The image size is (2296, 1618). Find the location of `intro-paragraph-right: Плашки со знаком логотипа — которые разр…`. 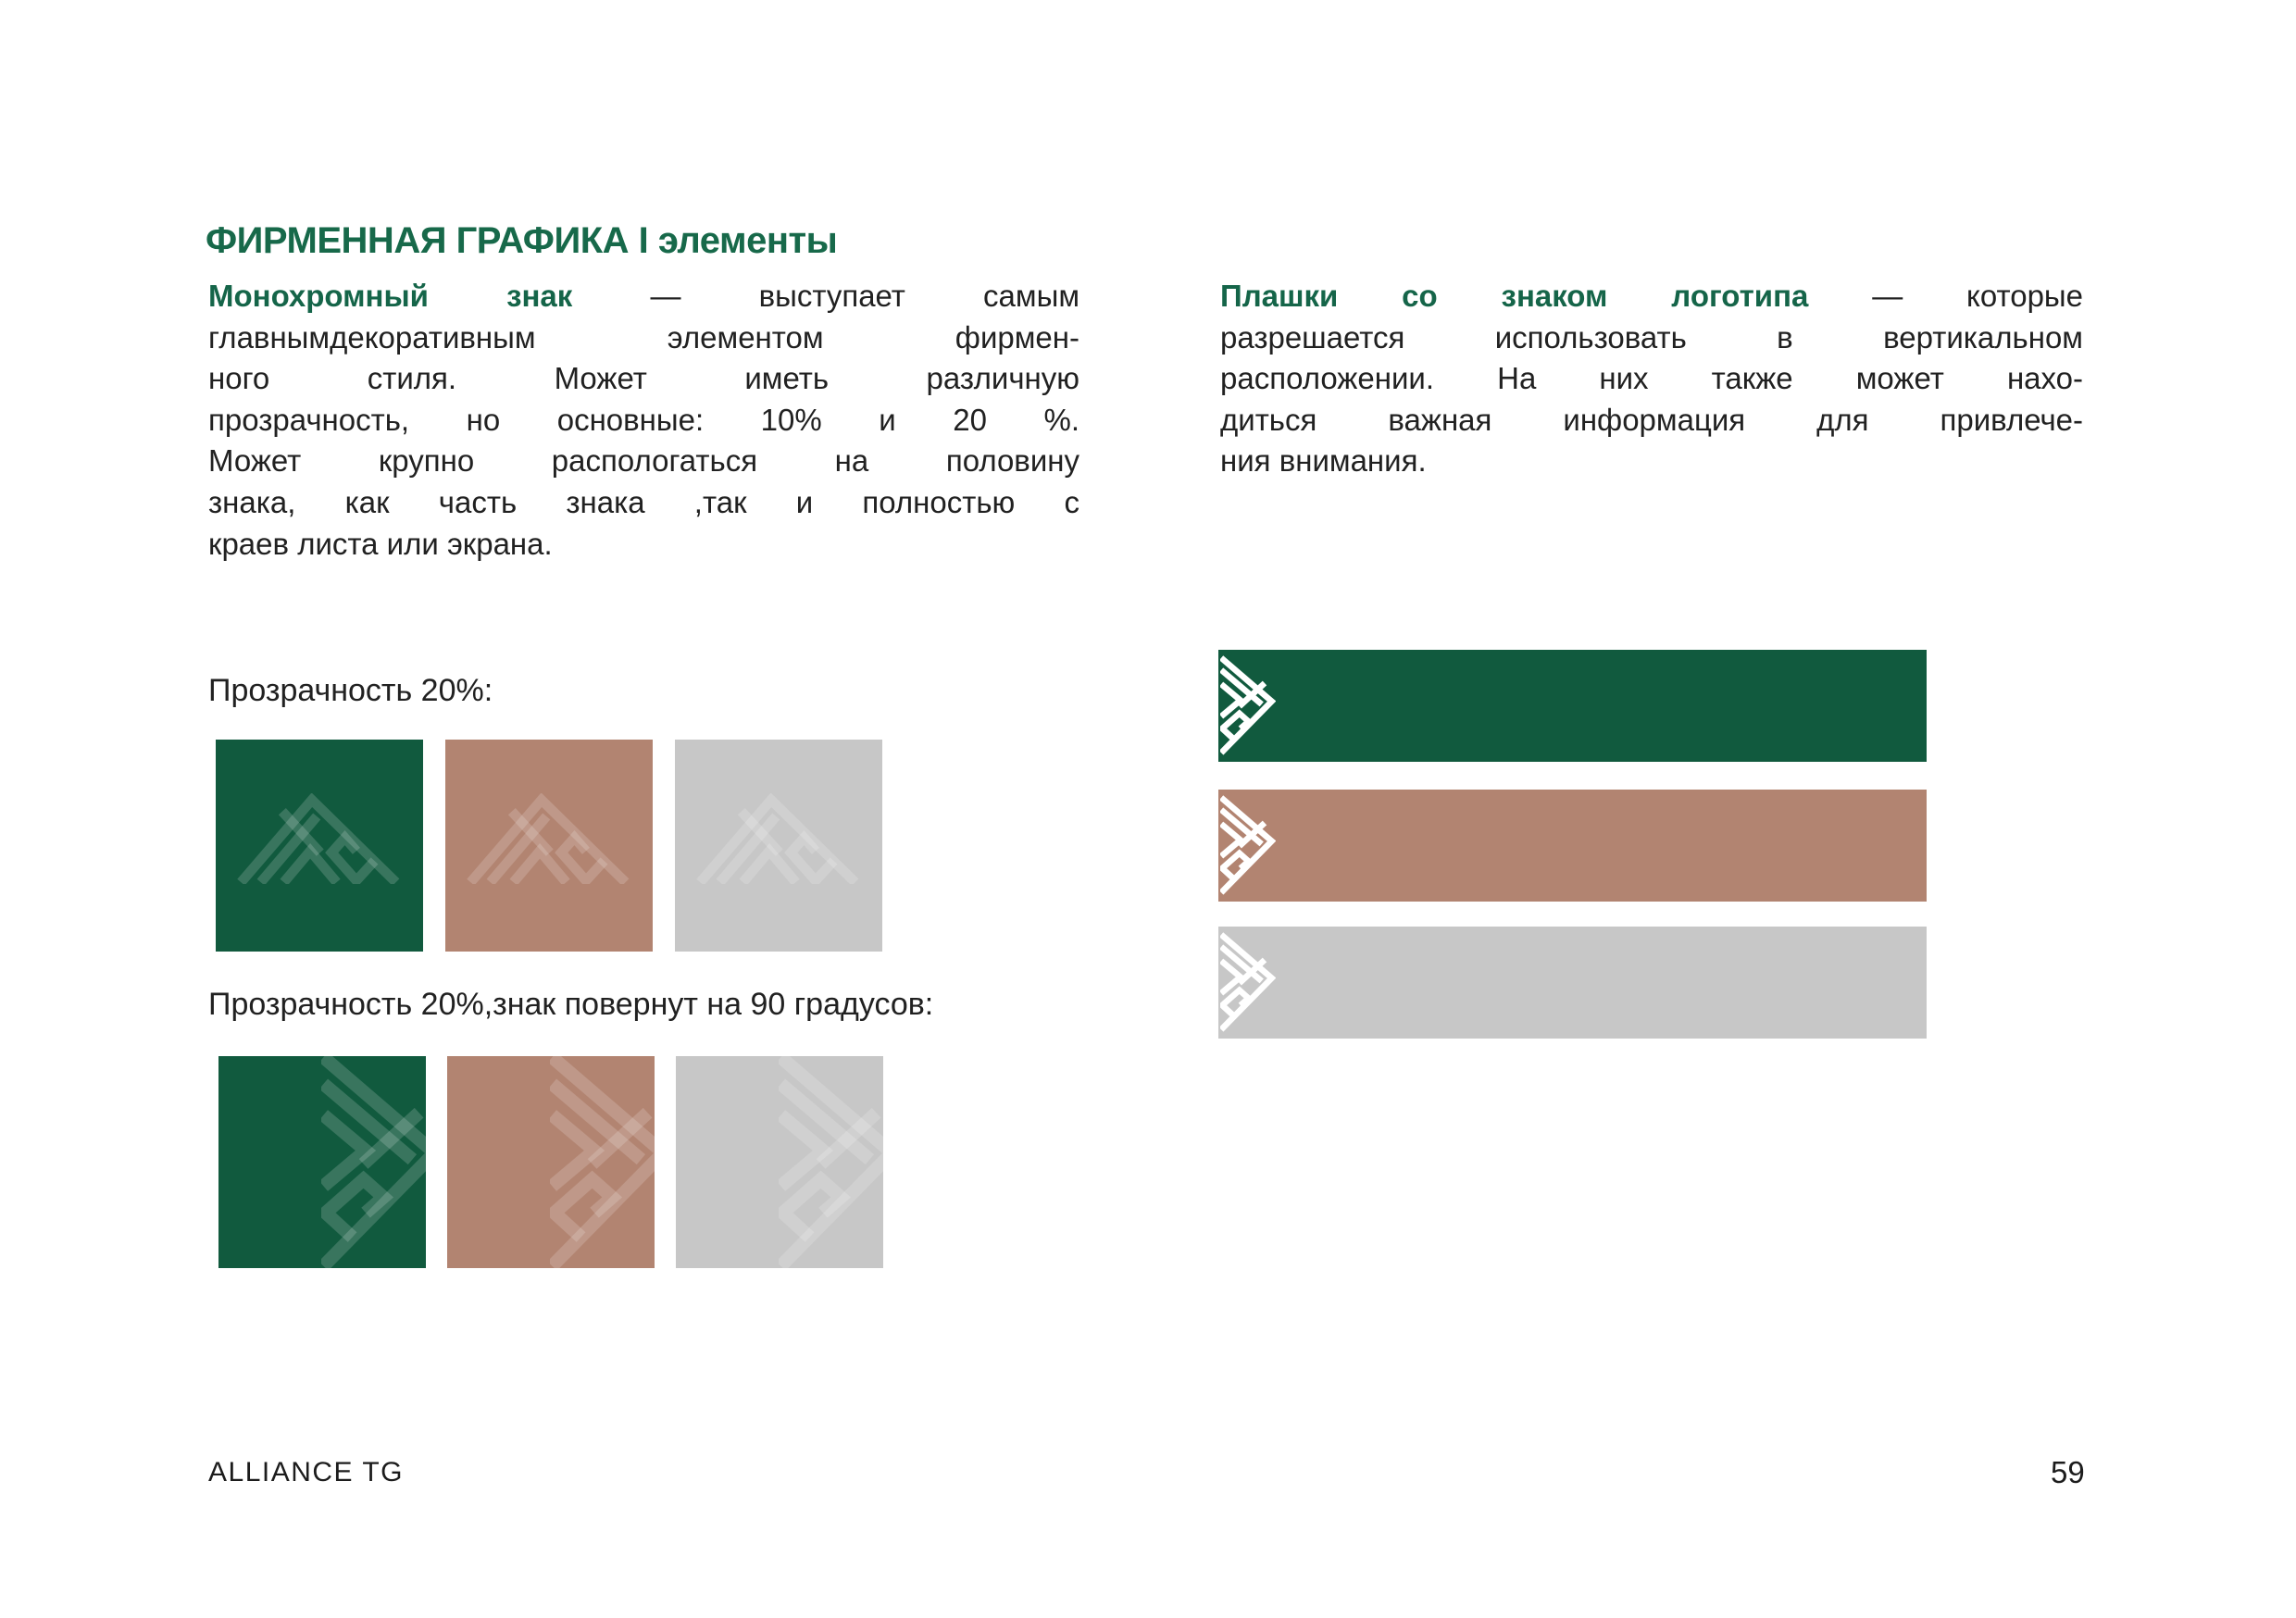

intro-paragraph-right: Плашки со знаком логотипа — которые разр… is located at coordinates (1651, 379).